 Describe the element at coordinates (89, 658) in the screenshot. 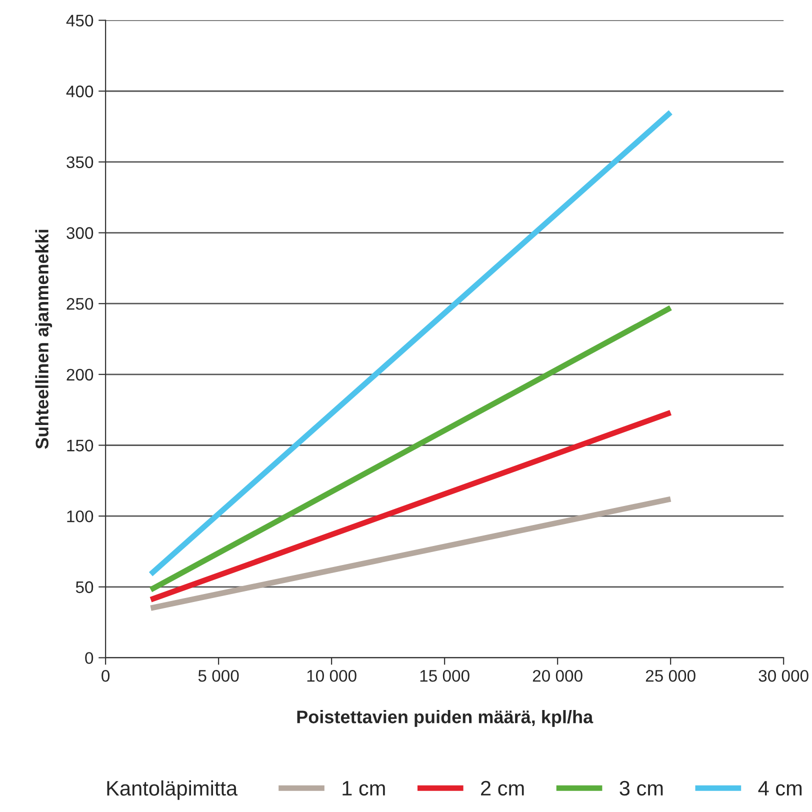

I see `y-tick-label: 0` at that location.